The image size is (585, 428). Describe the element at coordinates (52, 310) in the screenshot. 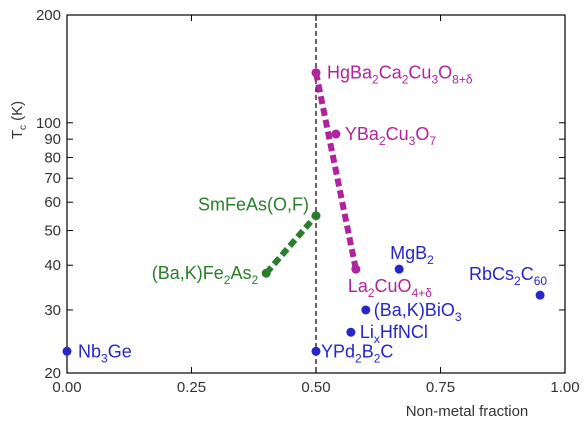

I see `y-tick-label: 30` at that location.